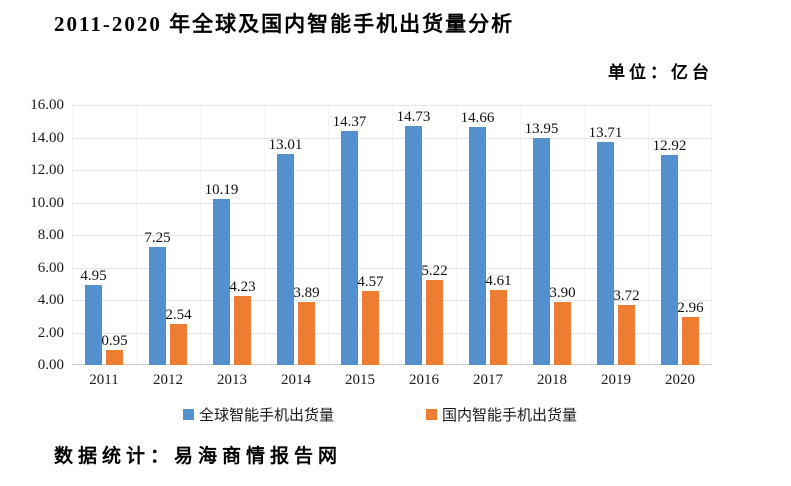 This screenshot has width=791, height=486. What do you see at coordinates (50, 300) in the screenshot?
I see `y-axis-tick-label: 4.00` at bounding box center [50, 300].